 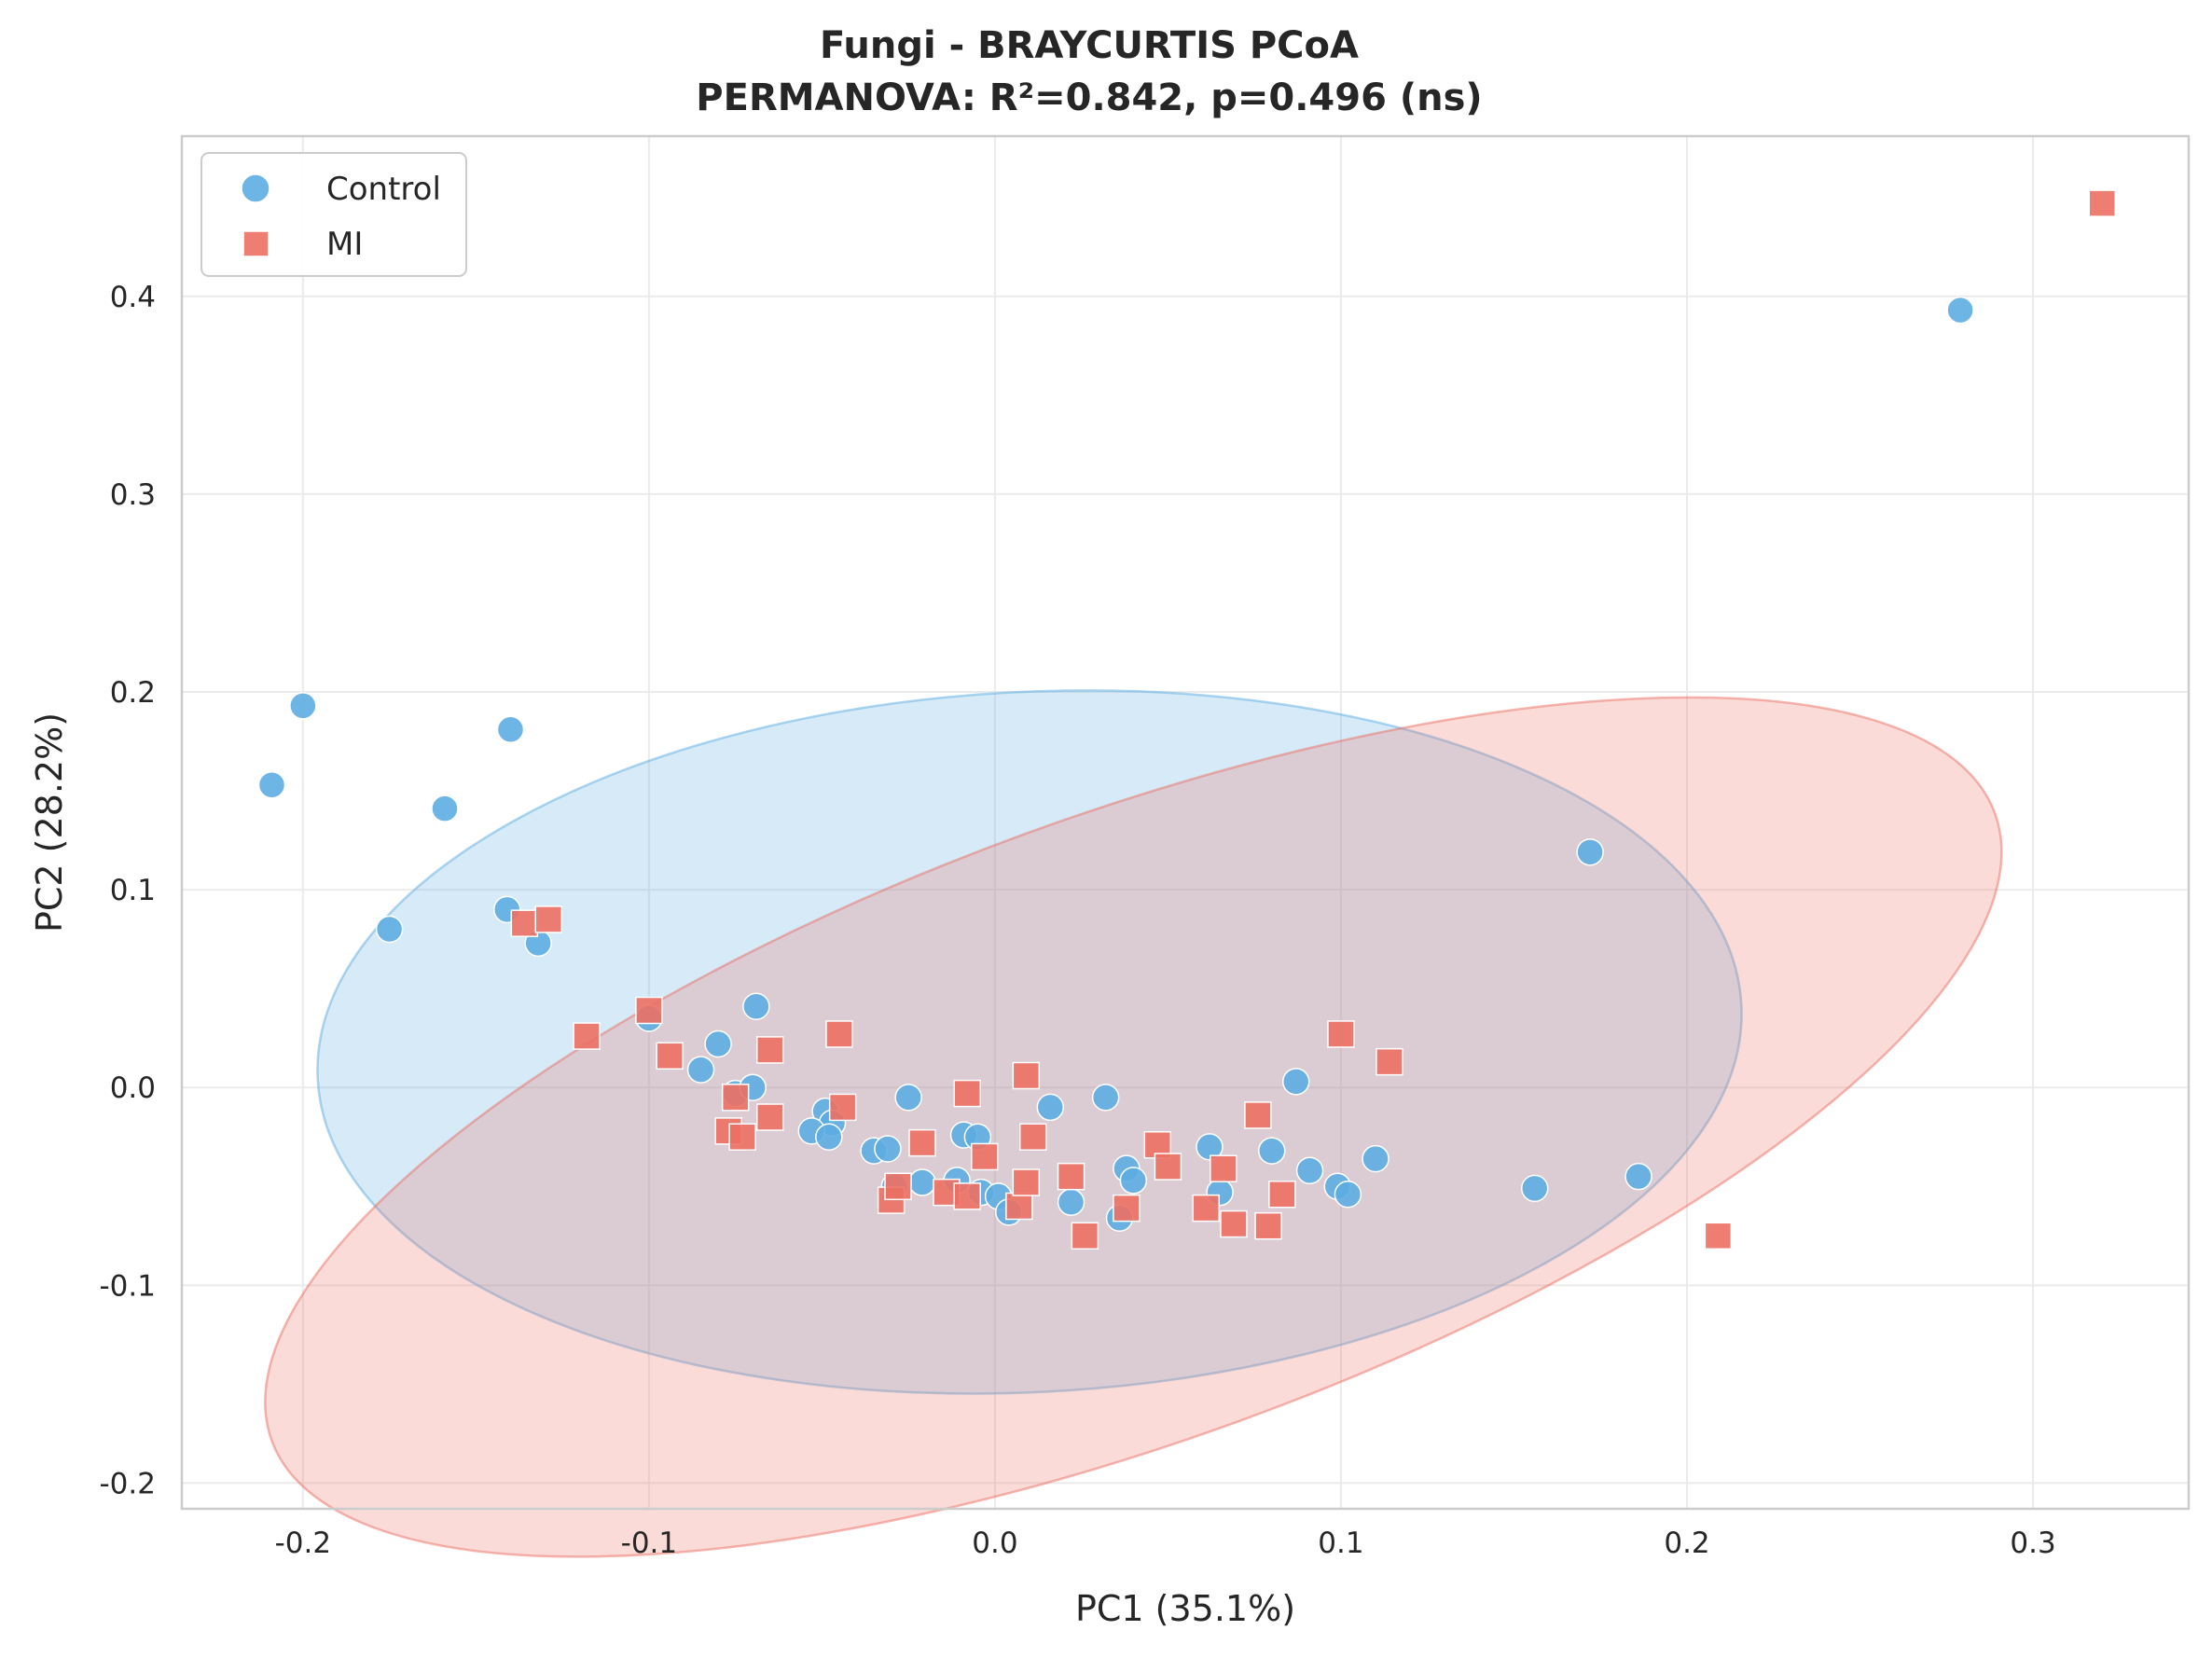 What do you see at coordinates (1089, 97) in the screenshot?
I see `chart-subtitle: PERMANOVA: R²=0.842, p=0.496 (ns)` at bounding box center [1089, 97].